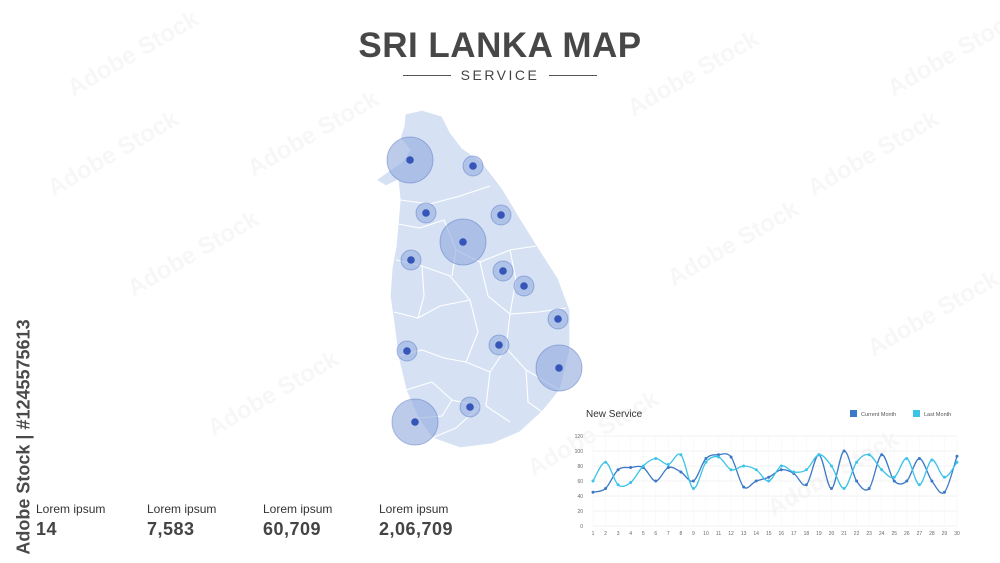 This screenshot has width=1000, height=563. I want to click on marker-mullaitivu, so click(473, 166).